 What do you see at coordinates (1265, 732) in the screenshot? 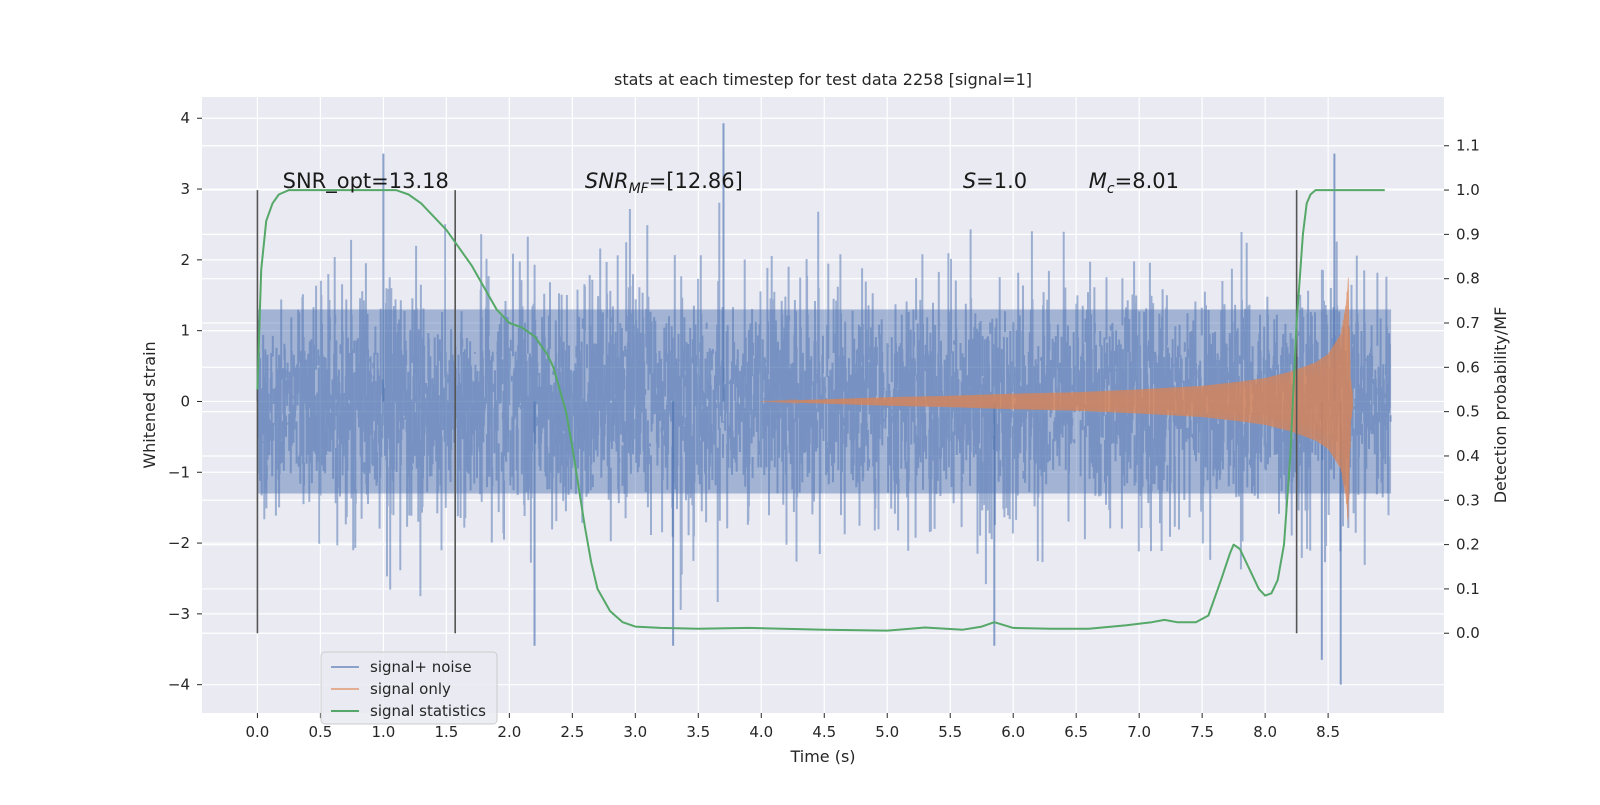
I see `x-tick-label: 8.0` at bounding box center [1265, 732].